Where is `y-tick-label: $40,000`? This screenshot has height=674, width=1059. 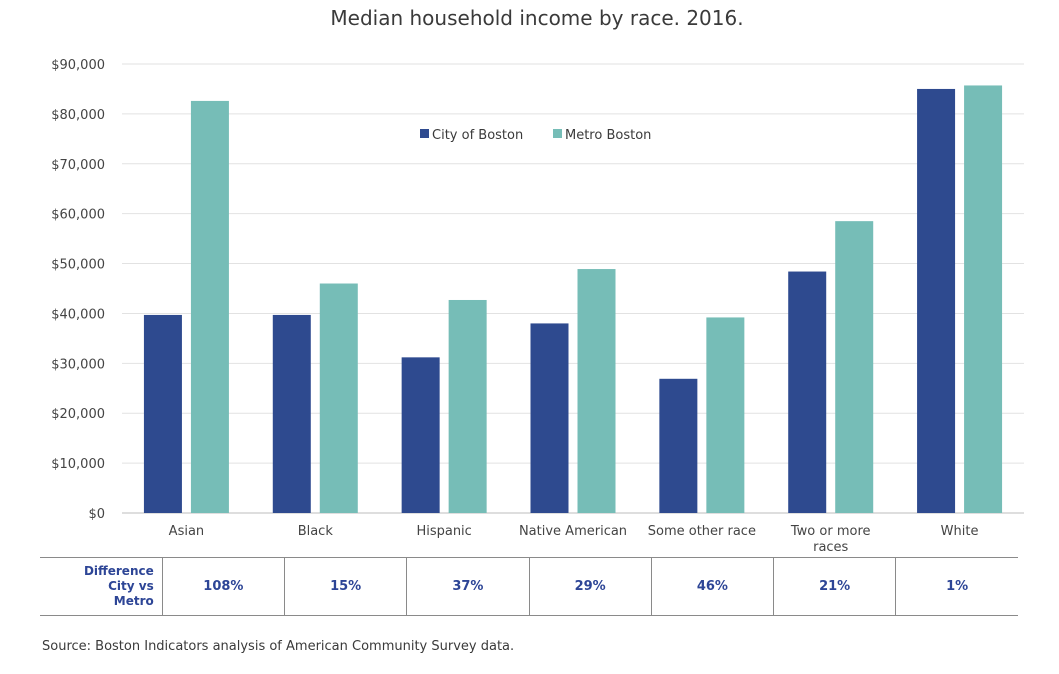
y-tick-label: $40,000 is located at coordinates (78, 314).